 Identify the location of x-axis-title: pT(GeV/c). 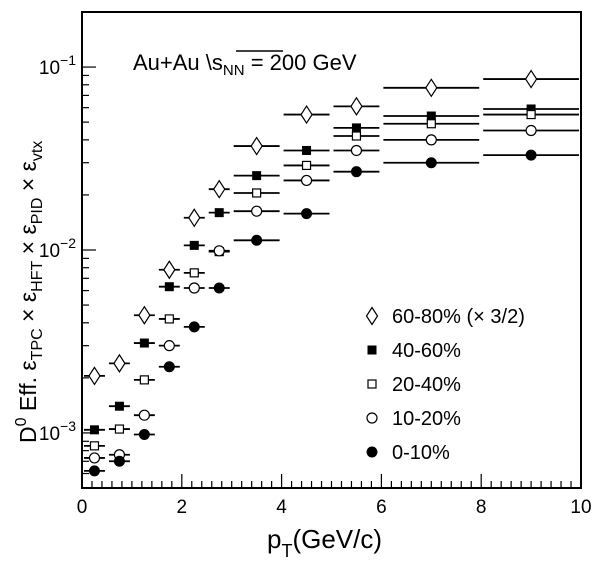
(324, 542).